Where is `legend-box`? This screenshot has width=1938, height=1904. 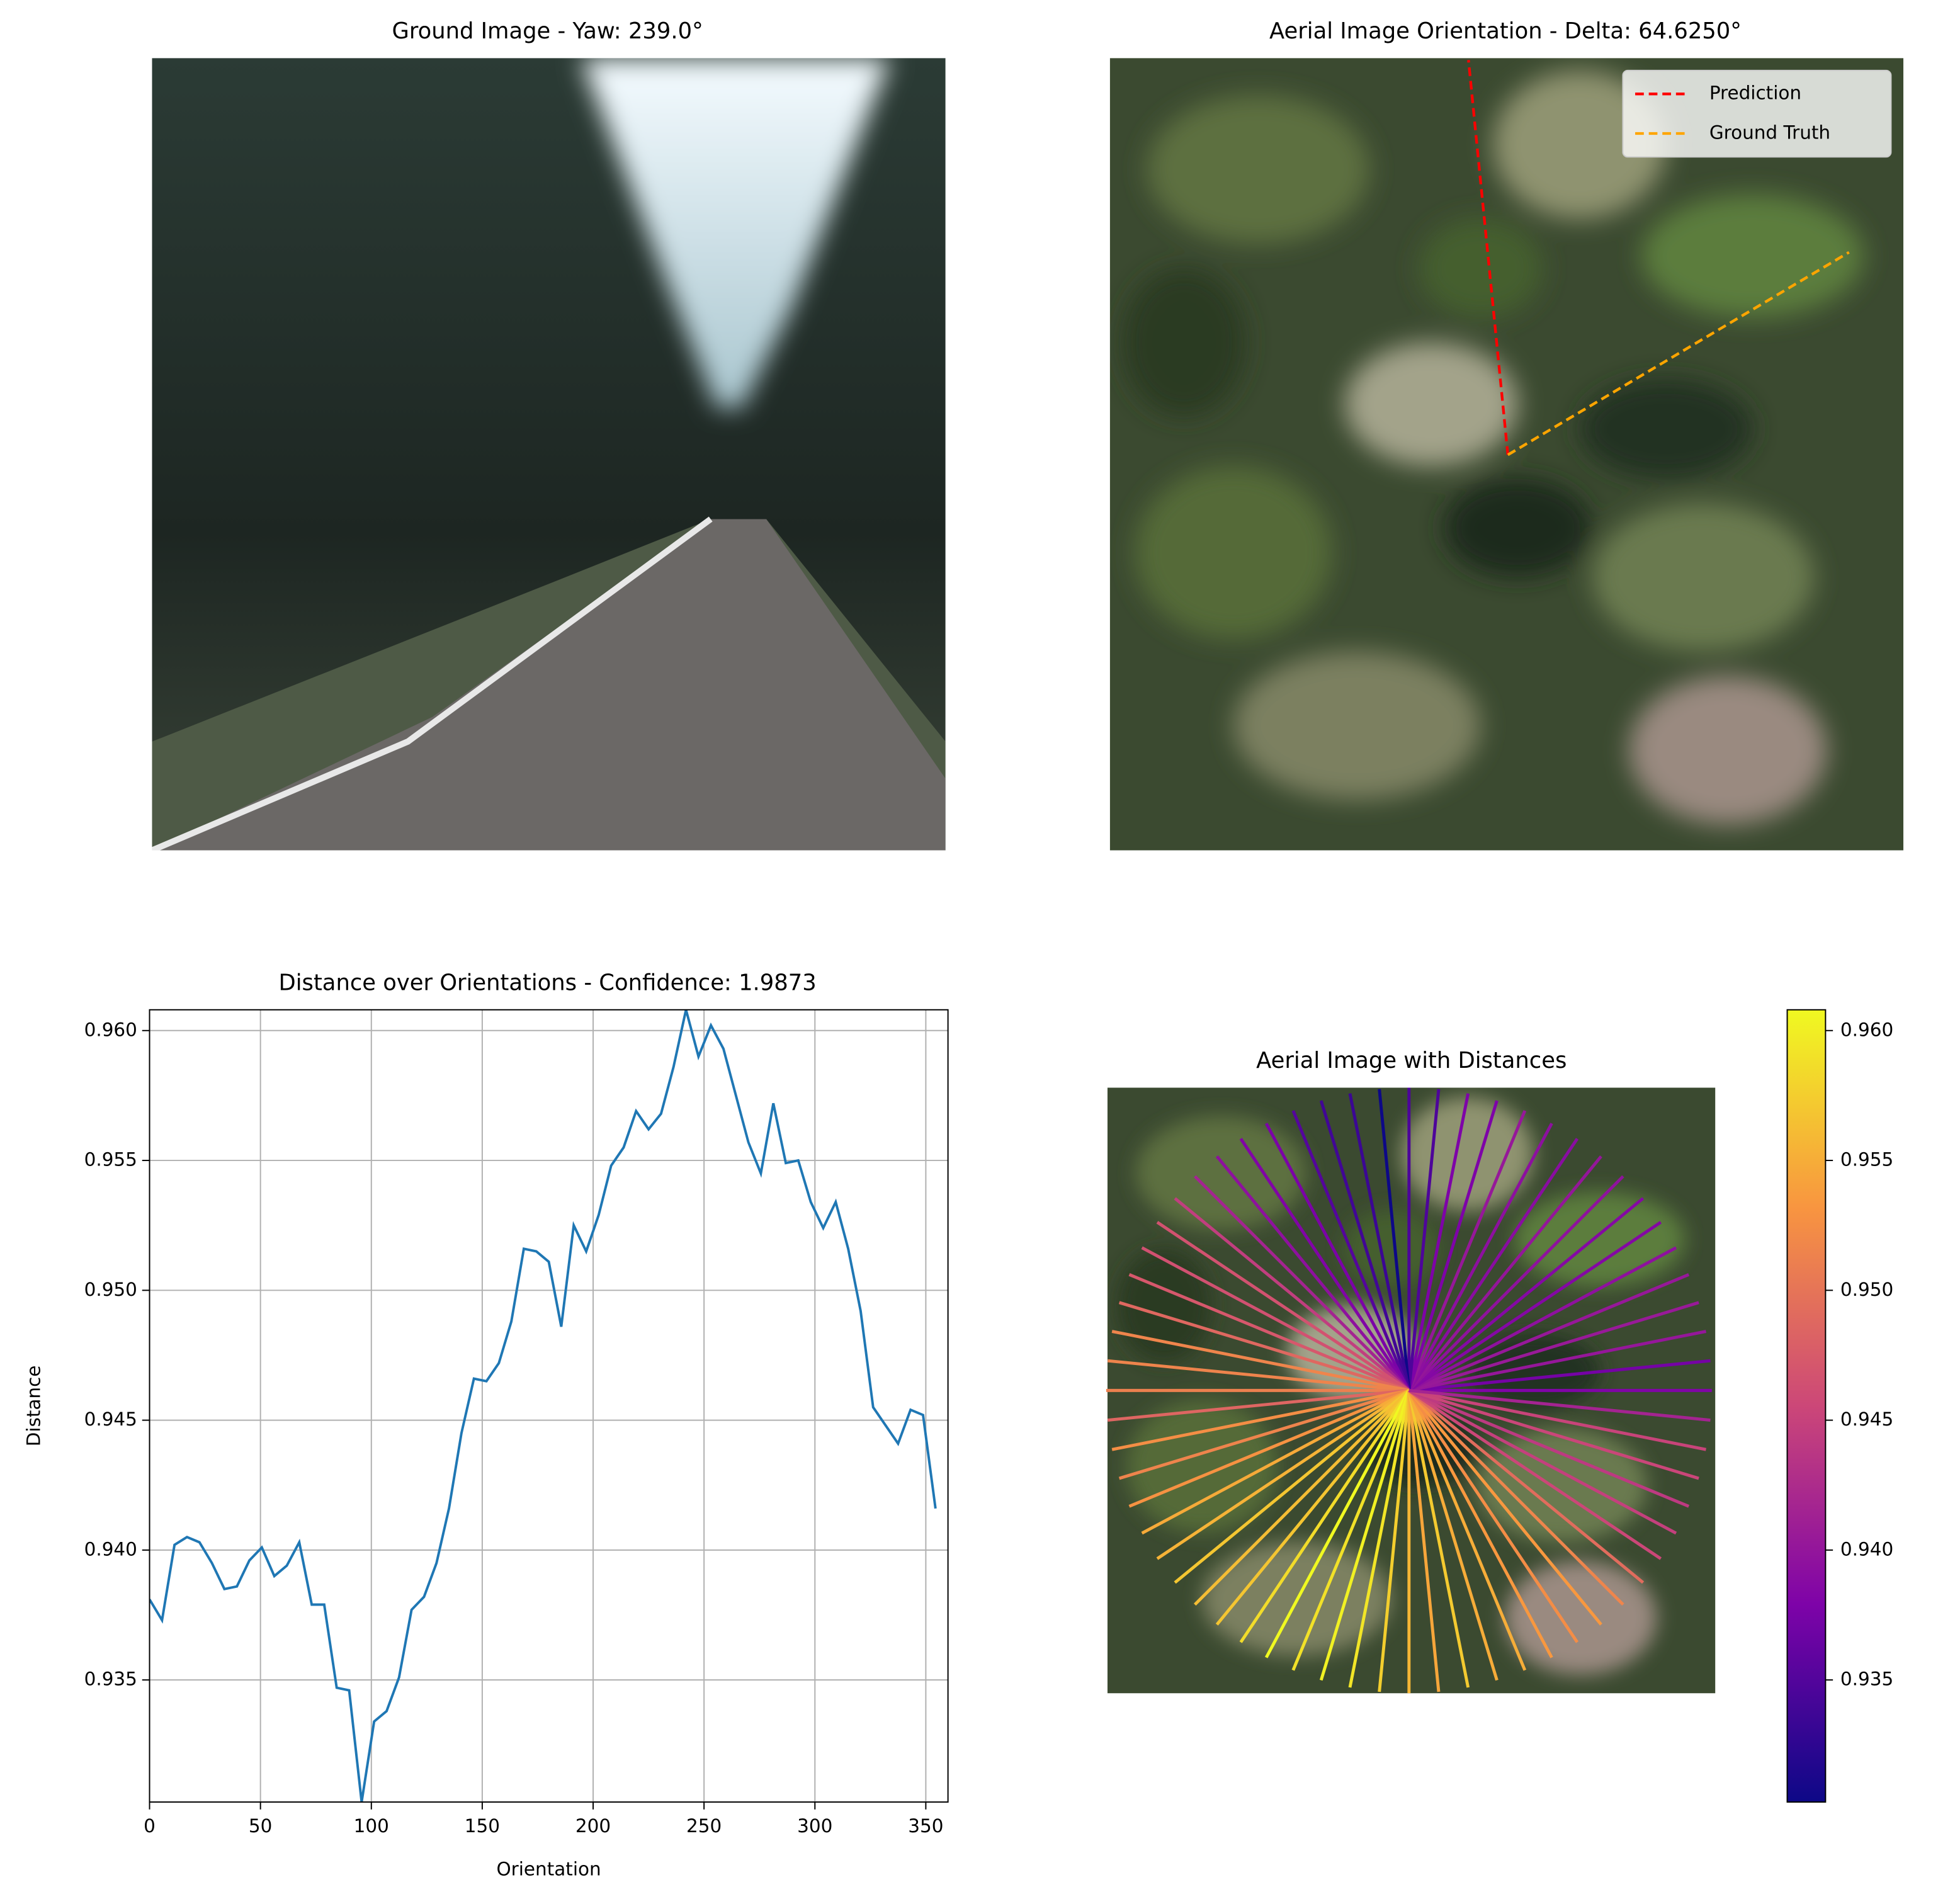 legend-box is located at coordinates (1757, 113).